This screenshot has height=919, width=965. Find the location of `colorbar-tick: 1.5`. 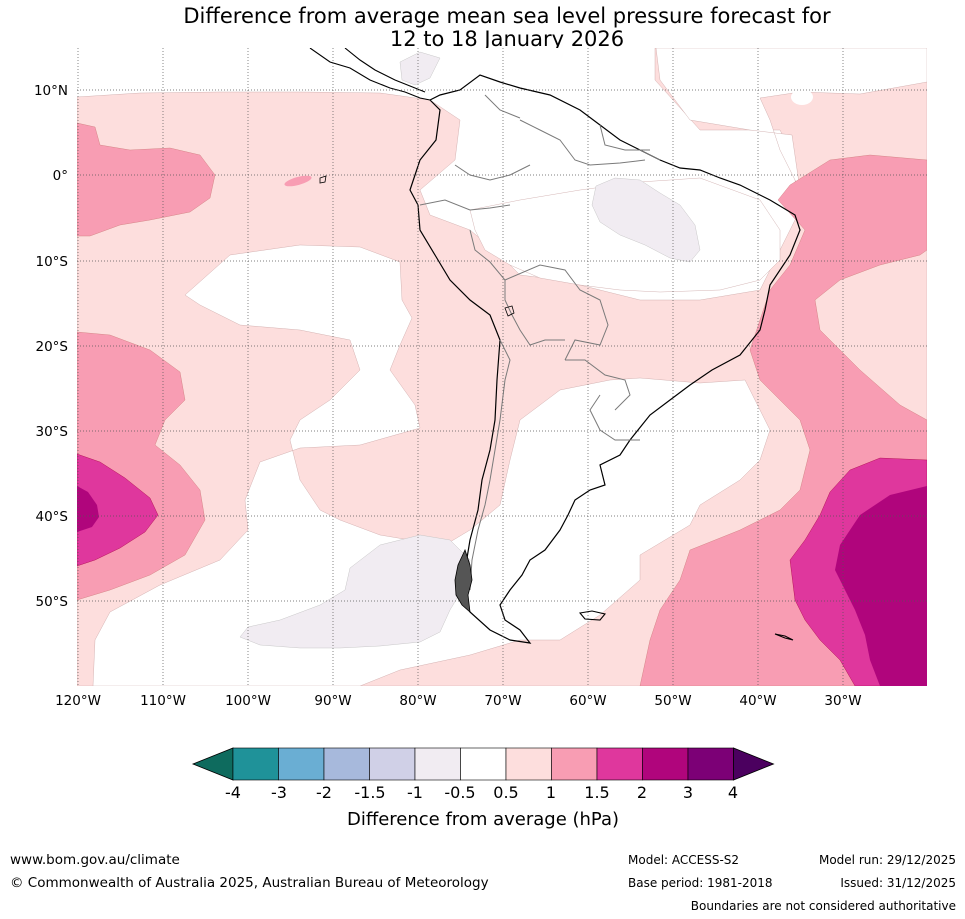

colorbar-tick: 1.5 is located at coordinates (596, 792).